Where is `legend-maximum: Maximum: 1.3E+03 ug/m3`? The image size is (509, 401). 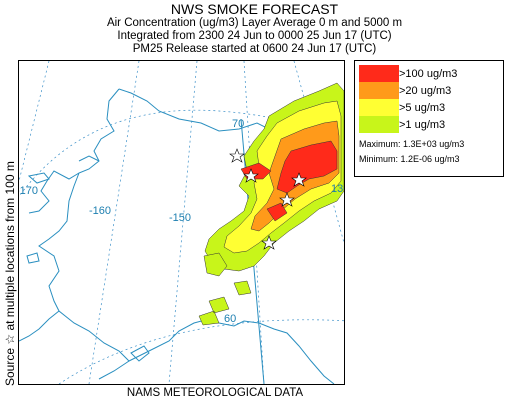
legend-maximum: Maximum: 1.3E+03 ug/m3 is located at coordinates (412, 144).